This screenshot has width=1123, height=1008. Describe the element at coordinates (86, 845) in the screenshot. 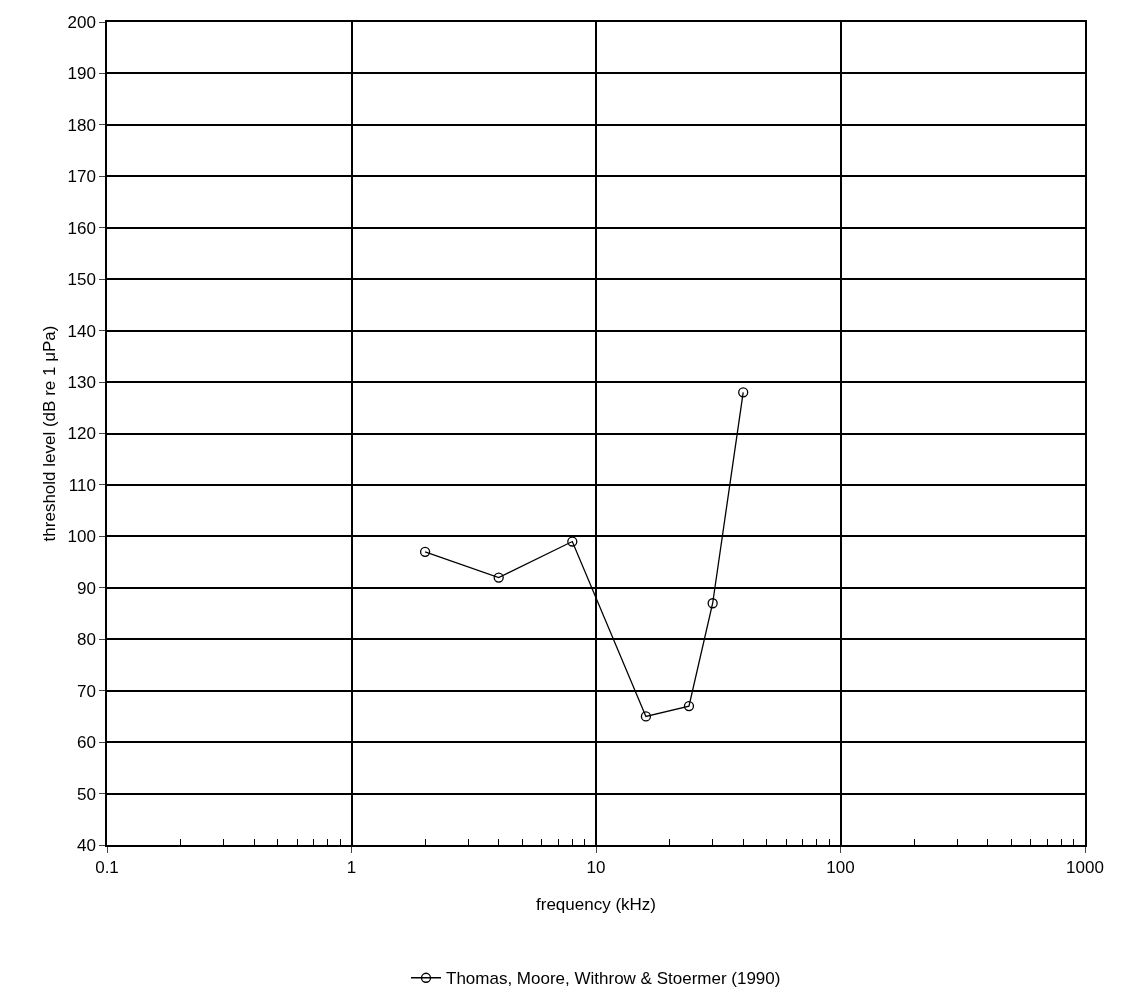

I see `y-tick-label: 40` at that location.